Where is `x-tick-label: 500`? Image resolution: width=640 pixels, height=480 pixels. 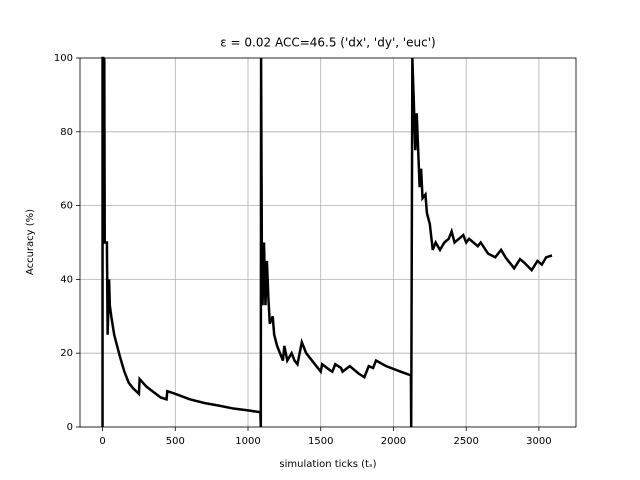 x-tick-label: 500 is located at coordinates (175, 441).